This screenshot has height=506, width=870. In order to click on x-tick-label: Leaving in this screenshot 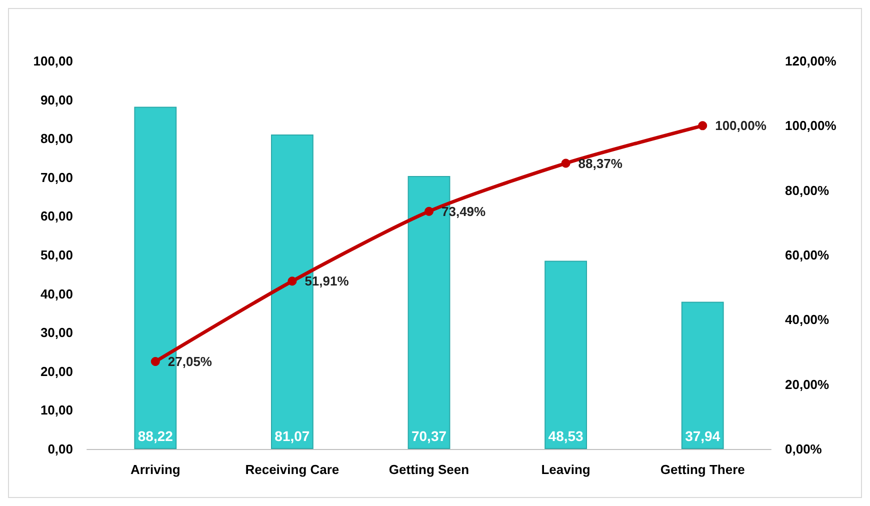, I will do `click(565, 469)`.